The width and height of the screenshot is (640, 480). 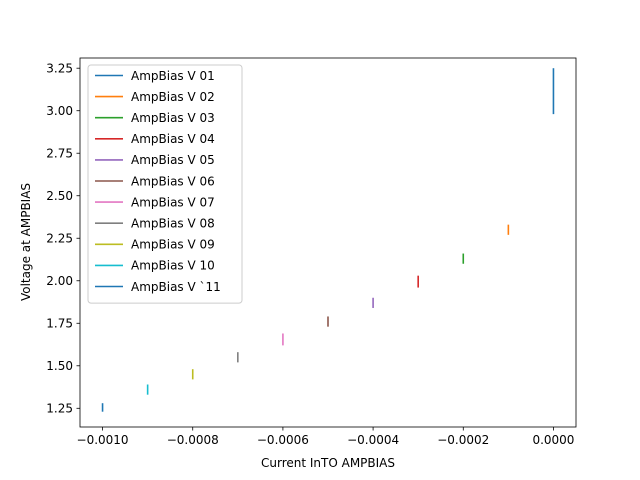 What do you see at coordinates (59, 239) in the screenshot?
I see `y-tick-label: 2.25` at bounding box center [59, 239].